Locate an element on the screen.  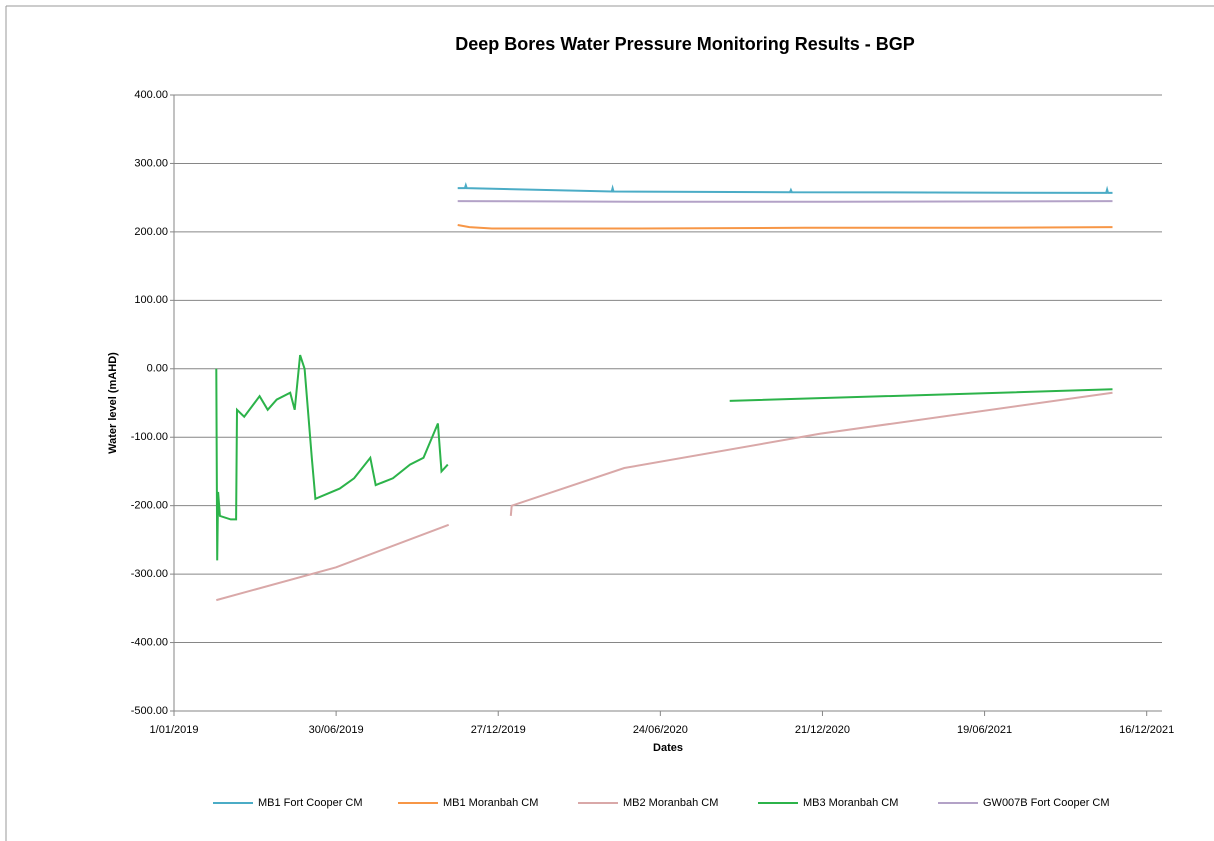
x-tick-label: 16/12/2021 is located at coordinates (1146, 730).